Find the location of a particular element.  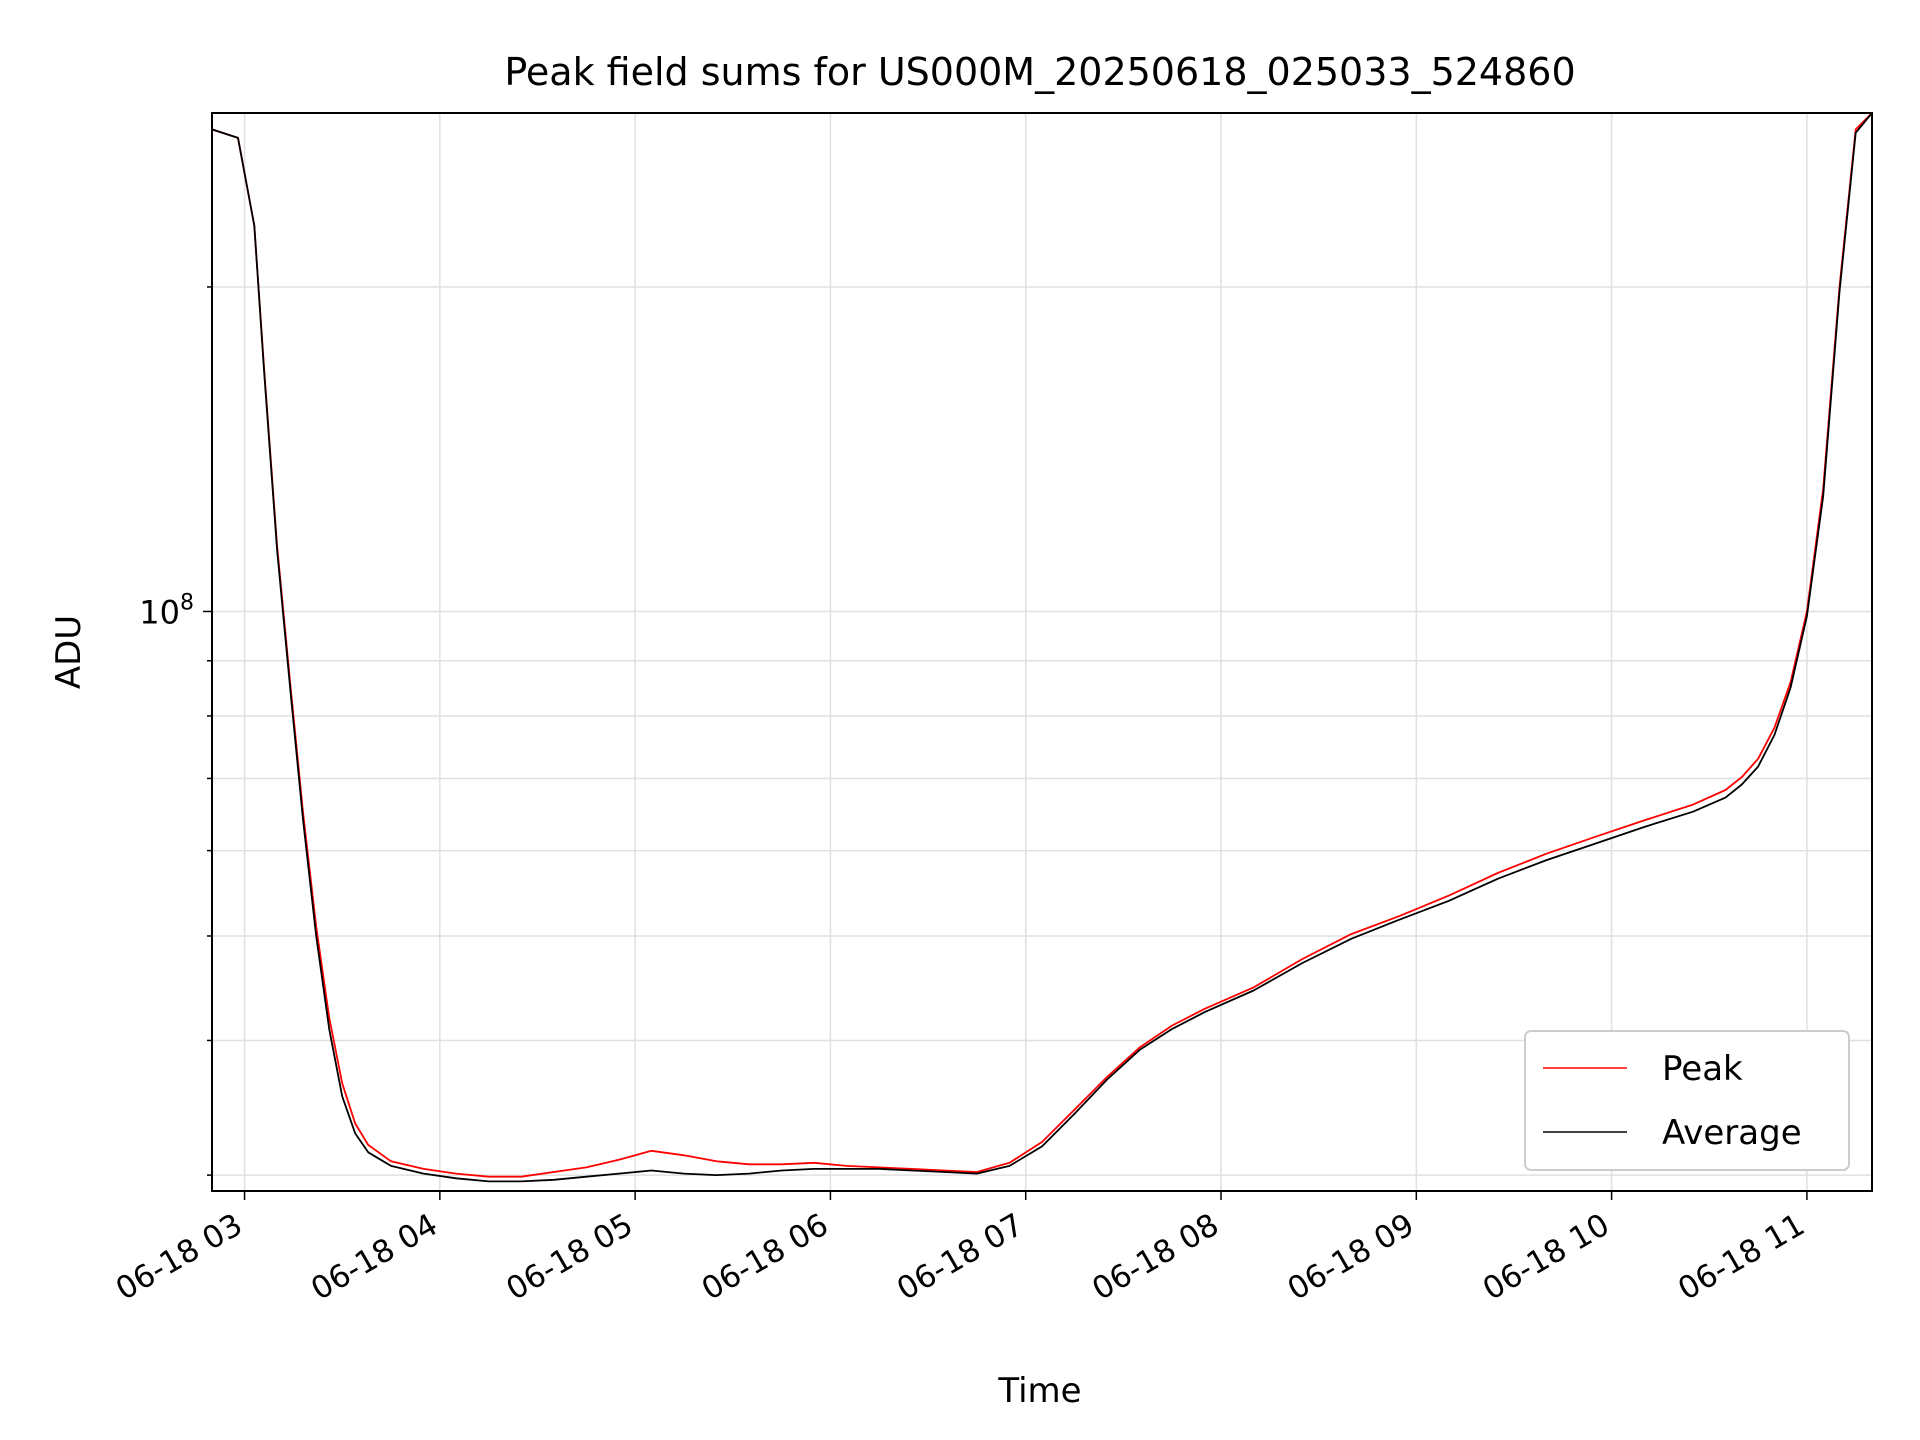

y-axis-ticks: 108 is located at coordinates (175, 731).